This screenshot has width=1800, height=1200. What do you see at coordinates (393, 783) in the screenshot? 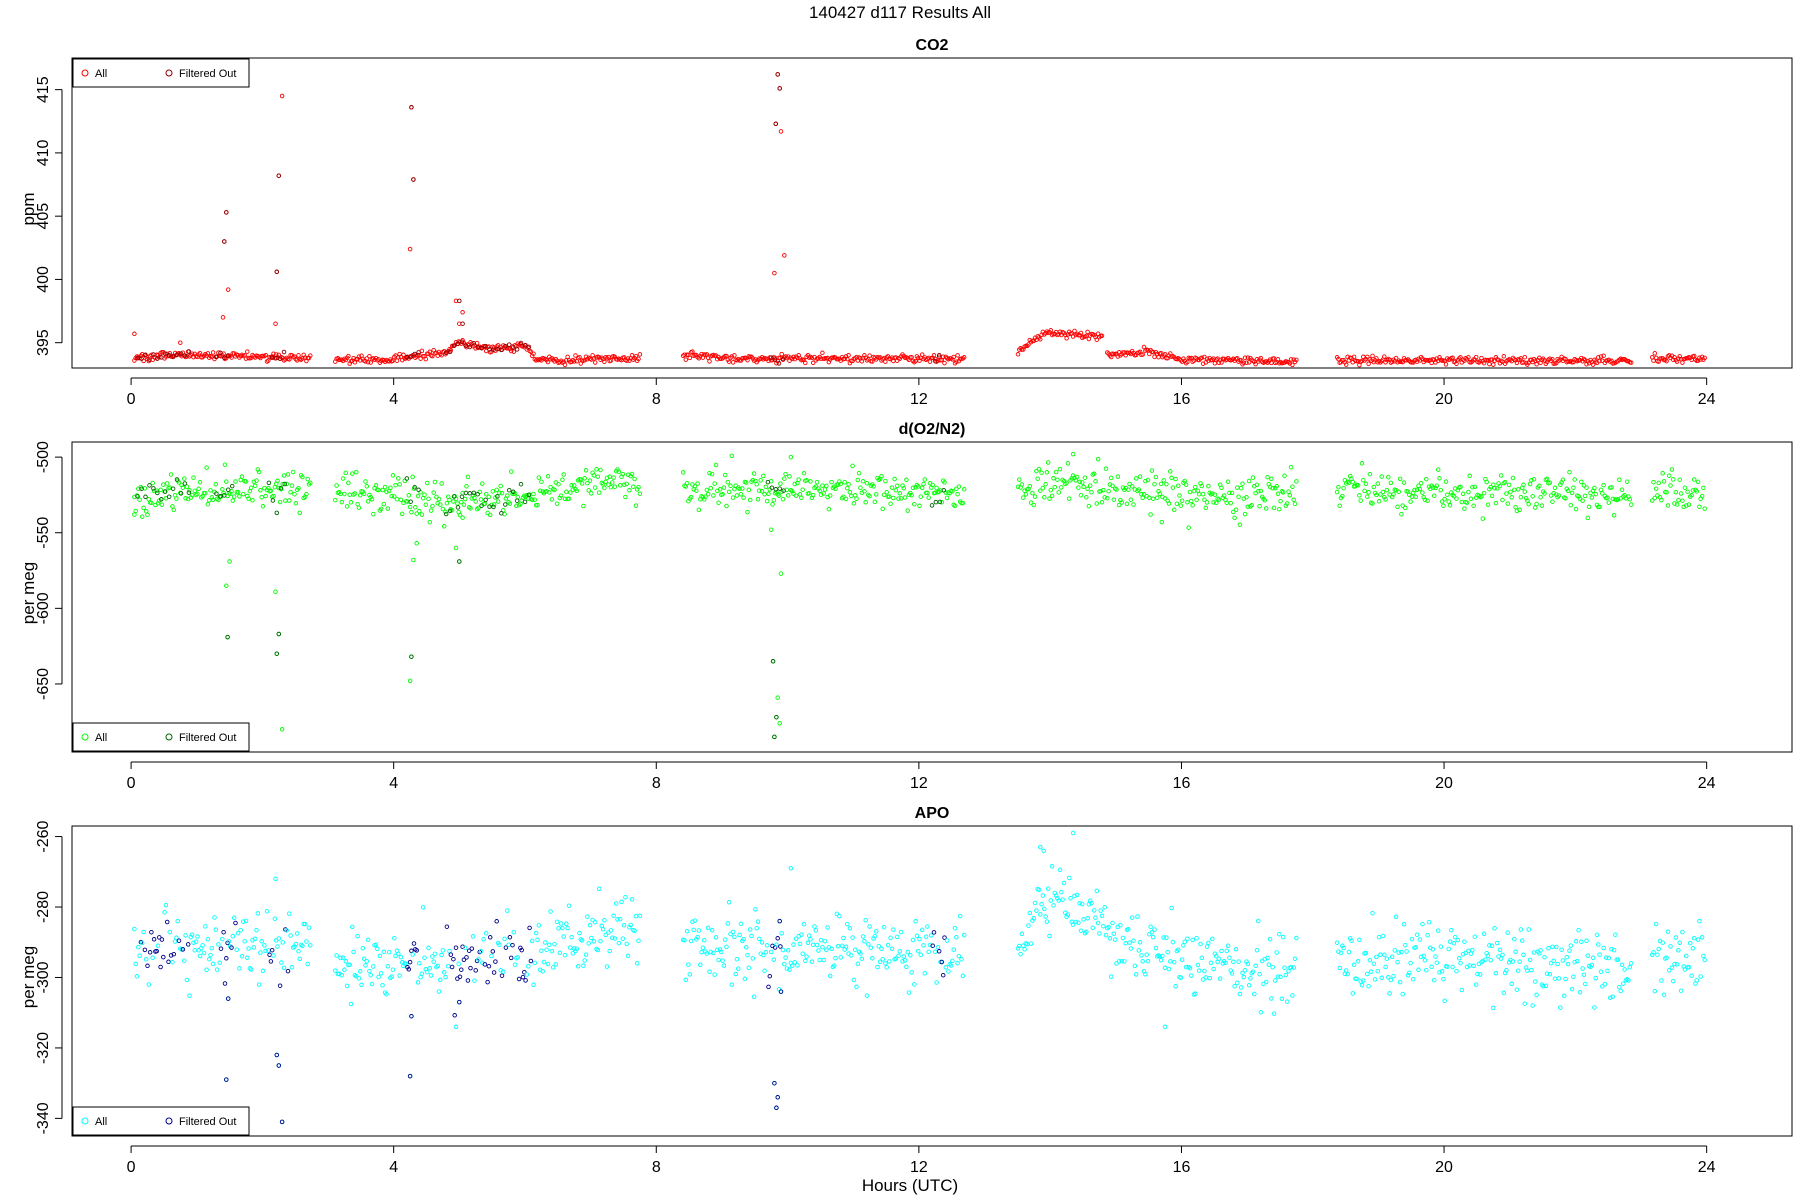
I see `o2n2-x-tick-label-4: 4` at bounding box center [393, 783].